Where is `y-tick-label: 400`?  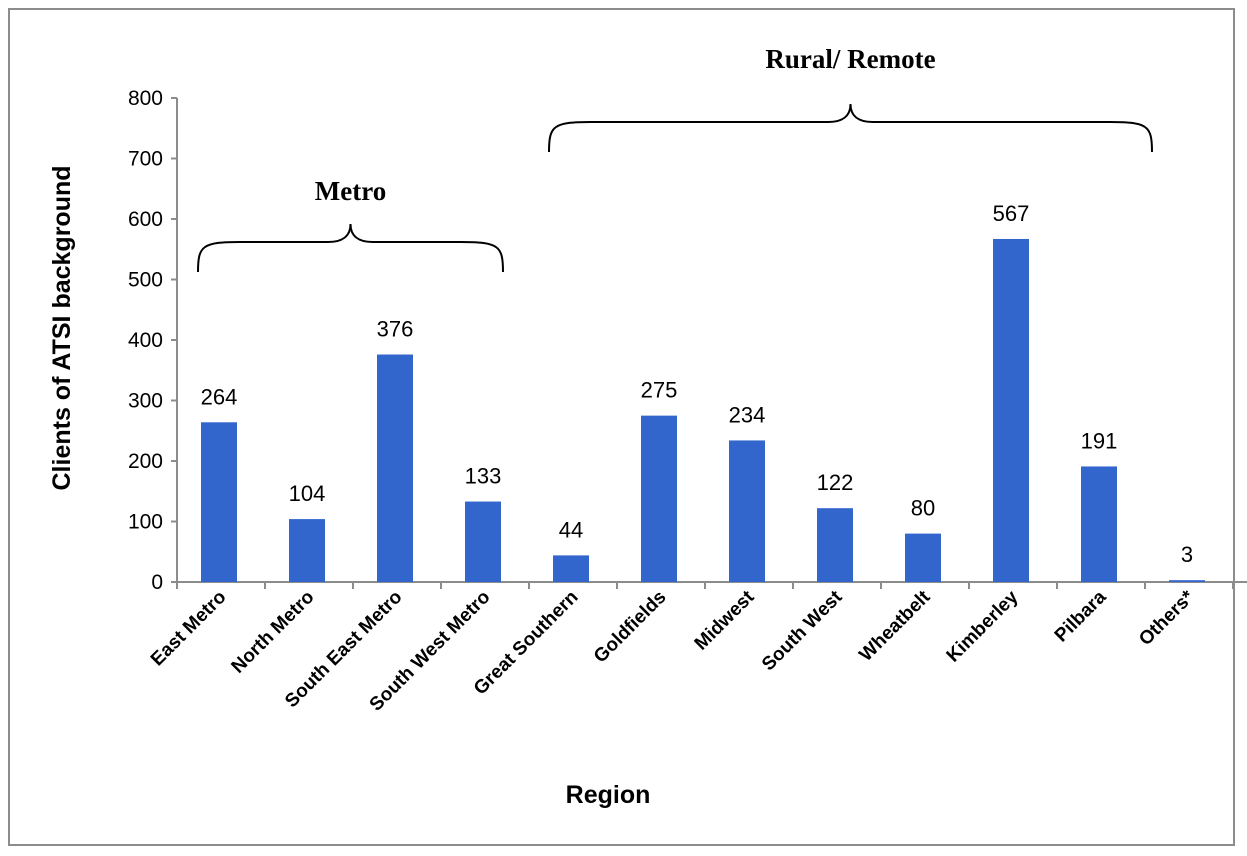 y-tick-label: 400 is located at coordinates (145, 340).